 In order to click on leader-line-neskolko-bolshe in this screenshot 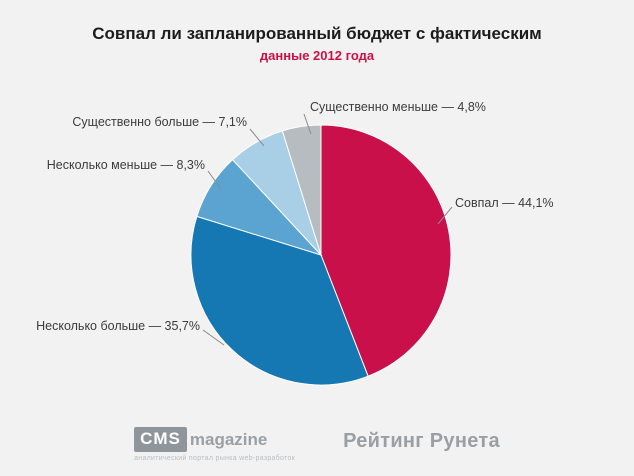, I will do `click(213, 337)`.